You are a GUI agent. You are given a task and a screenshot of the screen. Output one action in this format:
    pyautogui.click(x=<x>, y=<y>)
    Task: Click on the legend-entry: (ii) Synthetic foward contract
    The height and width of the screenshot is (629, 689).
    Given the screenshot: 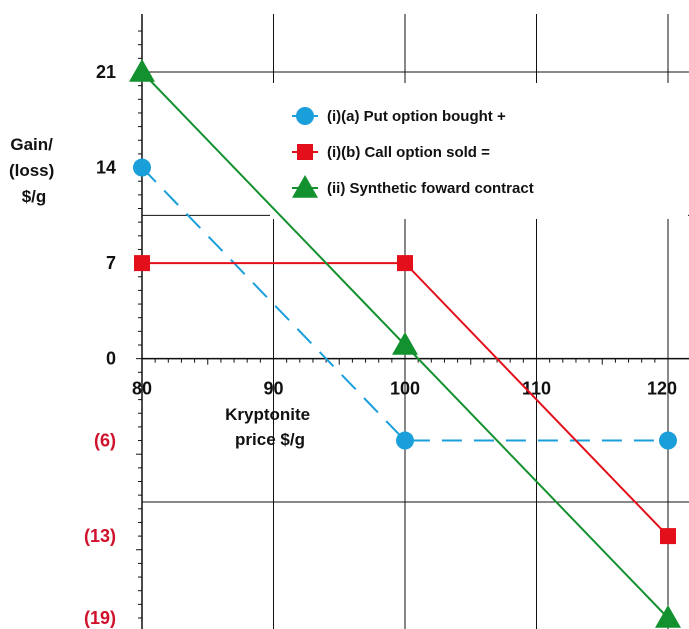 What is the action you would take?
    pyautogui.click(x=413, y=186)
    